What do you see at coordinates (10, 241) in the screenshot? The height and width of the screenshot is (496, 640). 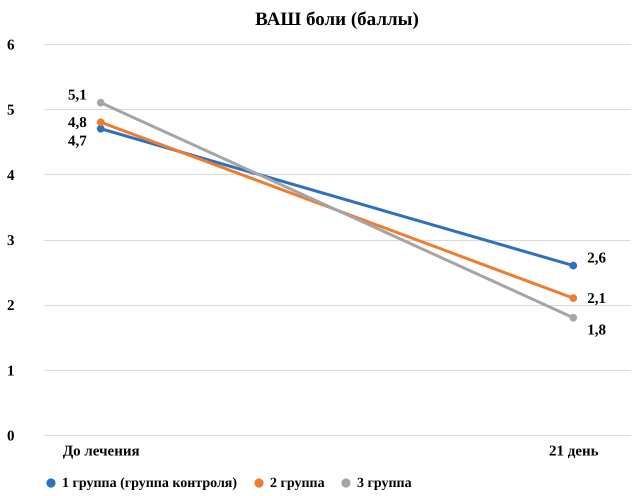 I see `y-tick-label: 3` at bounding box center [10, 241].